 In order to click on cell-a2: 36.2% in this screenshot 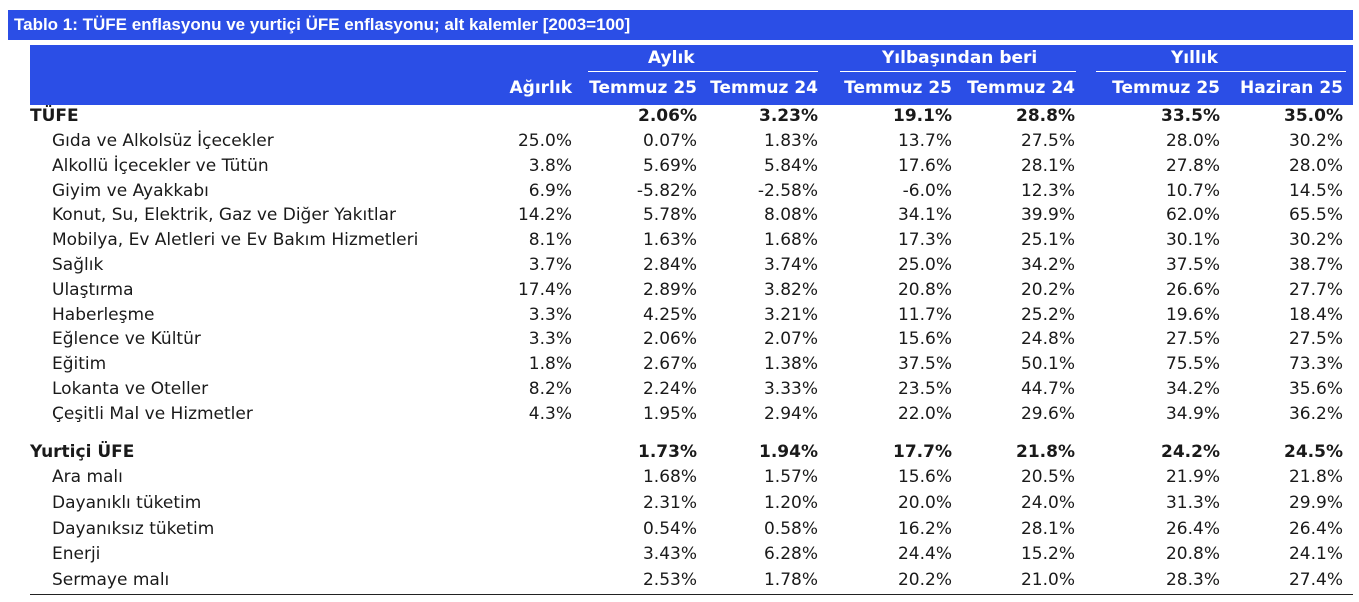, I will do `click(1315, 413)`.